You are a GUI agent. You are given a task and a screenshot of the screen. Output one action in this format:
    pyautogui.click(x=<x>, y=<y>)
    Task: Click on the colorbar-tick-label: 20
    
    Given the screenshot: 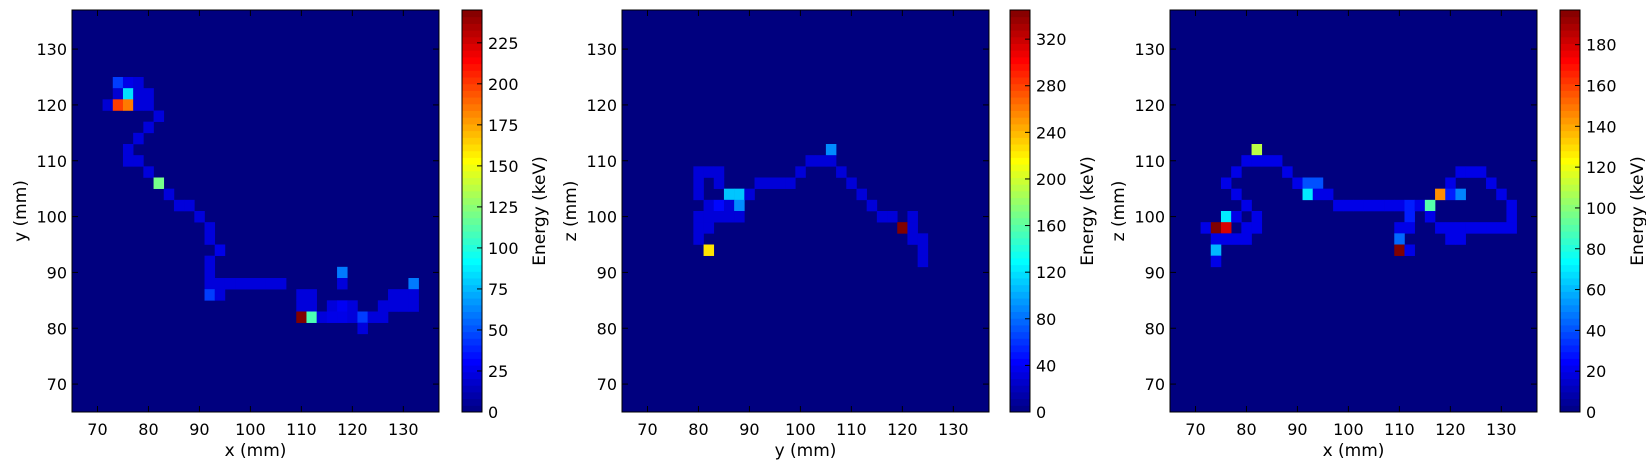 What is the action you would take?
    pyautogui.click(x=1596, y=371)
    